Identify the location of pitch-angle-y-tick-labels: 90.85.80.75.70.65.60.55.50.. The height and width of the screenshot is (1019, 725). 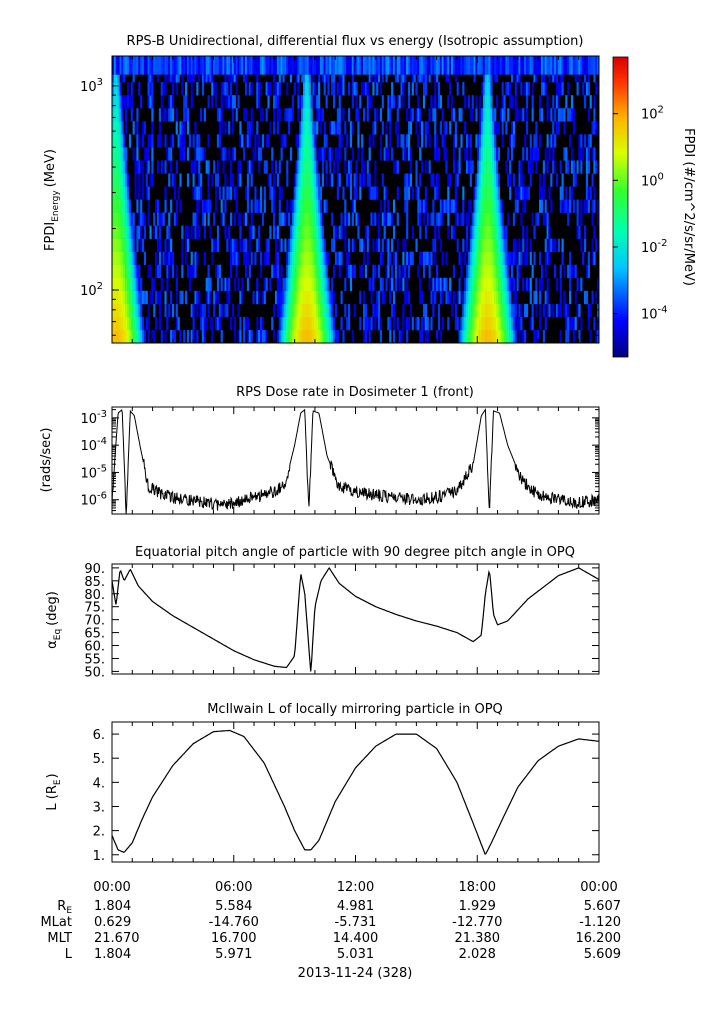
(94, 621).